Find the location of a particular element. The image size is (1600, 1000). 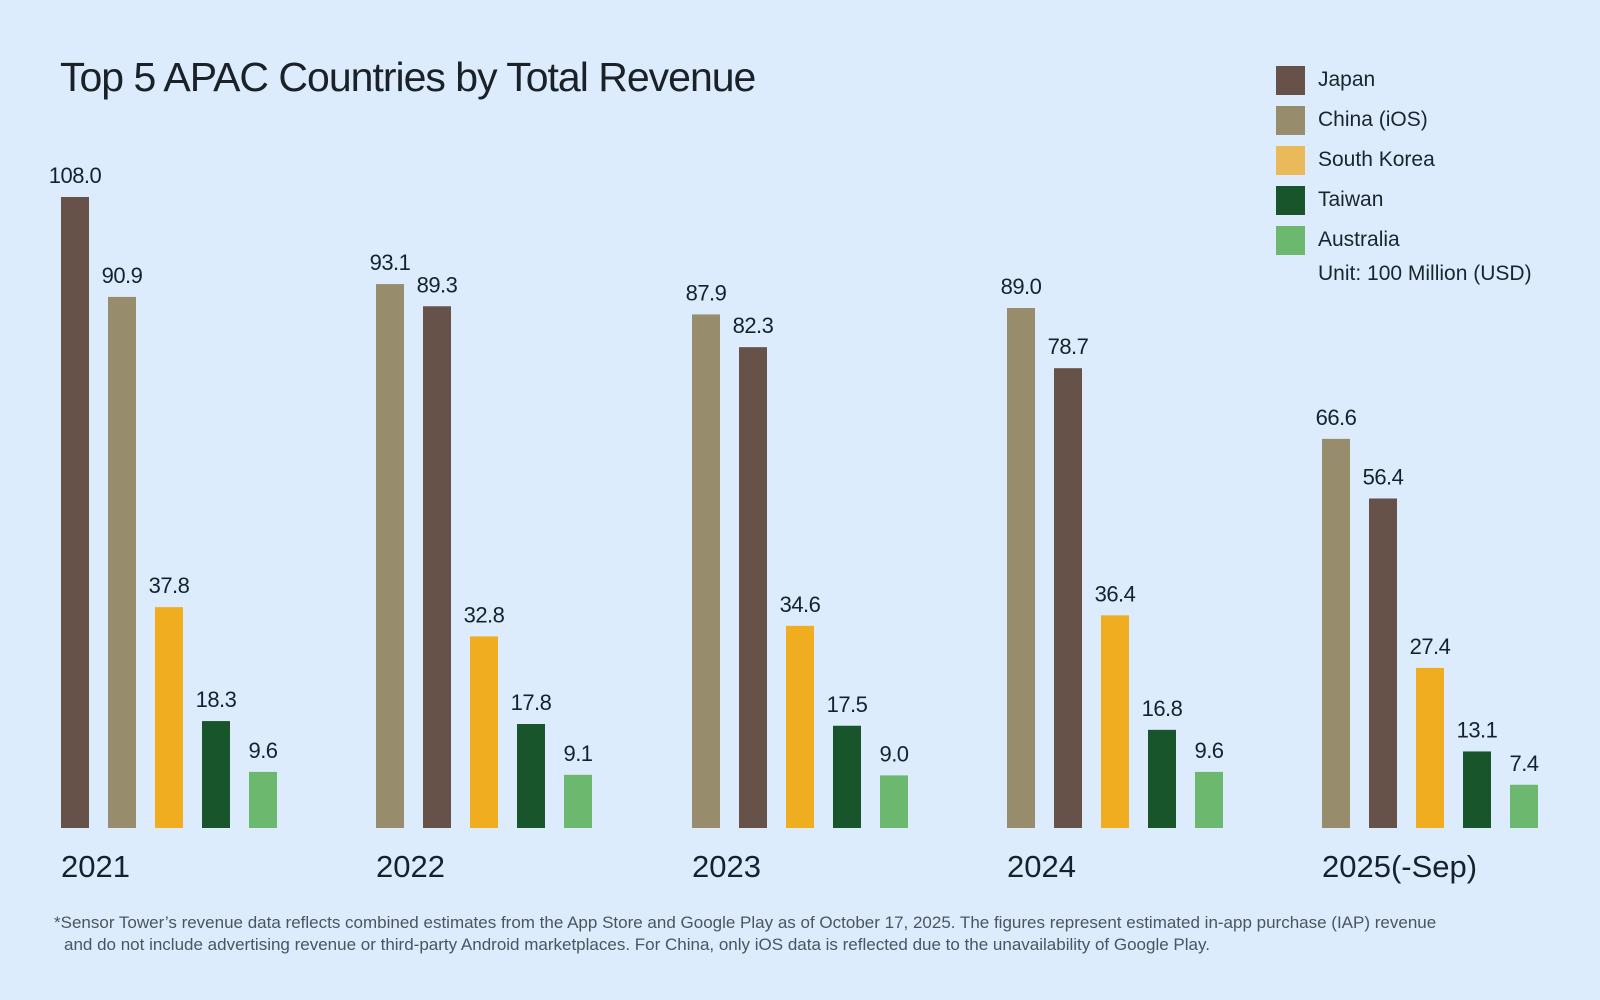

legend-label: Australia is located at coordinates (1359, 239).